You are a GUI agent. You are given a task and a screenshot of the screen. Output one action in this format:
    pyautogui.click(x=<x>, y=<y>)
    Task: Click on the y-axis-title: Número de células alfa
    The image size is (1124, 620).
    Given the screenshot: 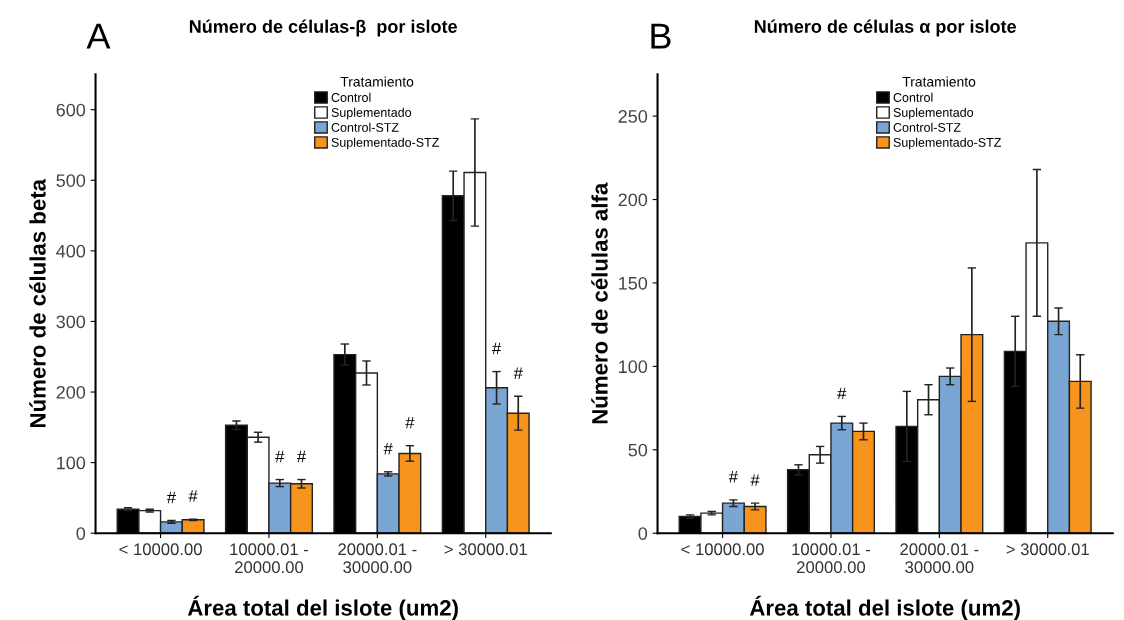 What is the action you would take?
    pyautogui.click(x=599, y=303)
    